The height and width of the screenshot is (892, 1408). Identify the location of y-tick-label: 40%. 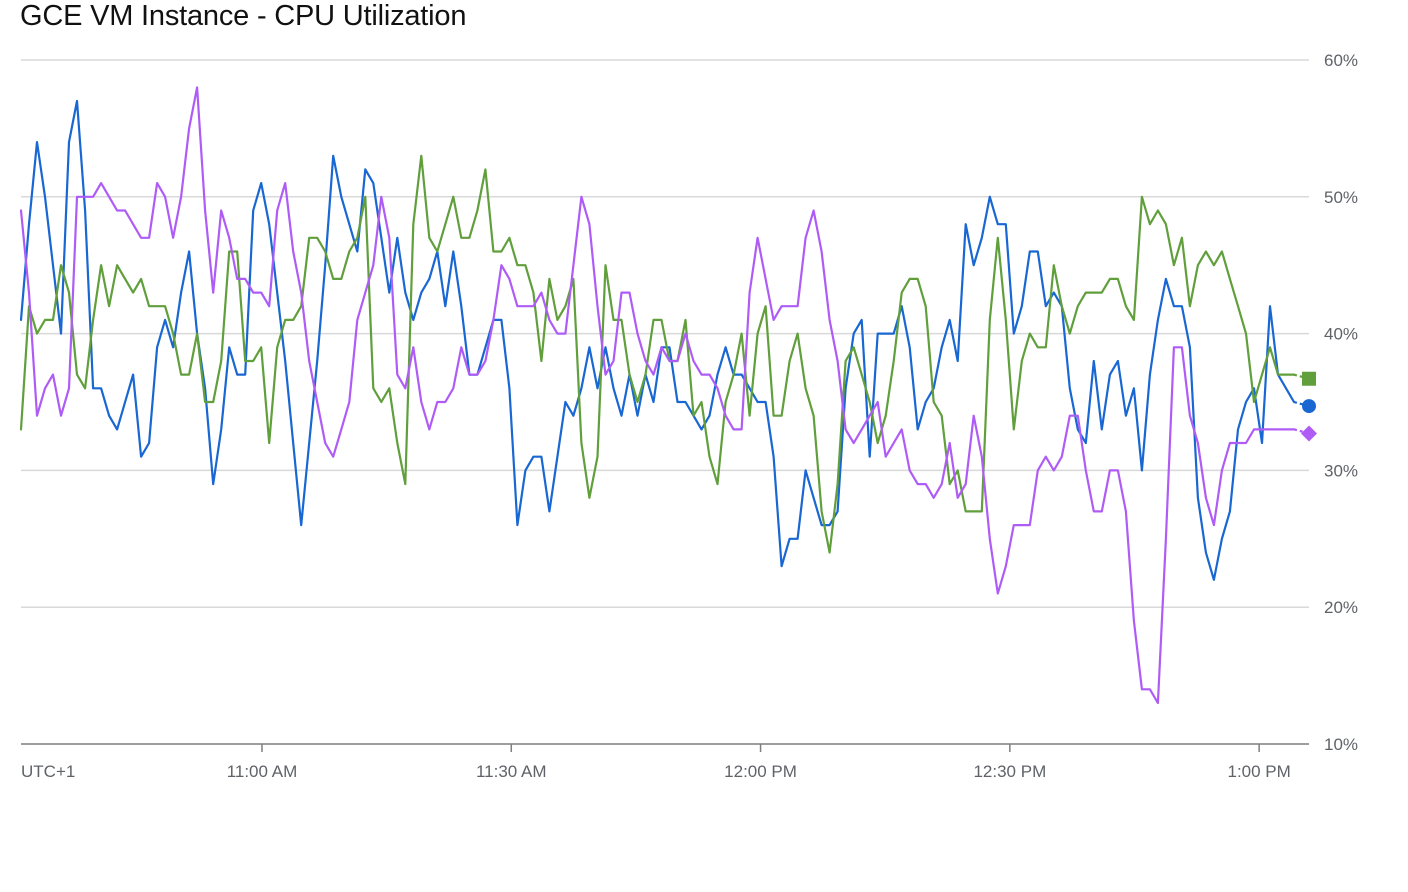
(1341, 334).